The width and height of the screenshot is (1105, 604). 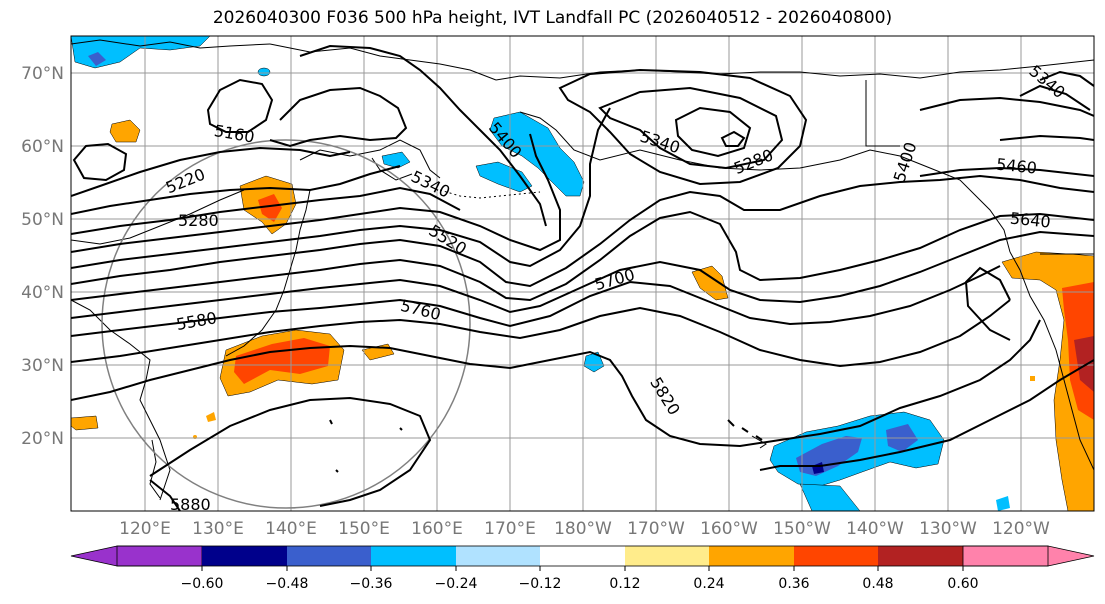 I want to click on lon-label: 130°W, so click(x=948, y=529).